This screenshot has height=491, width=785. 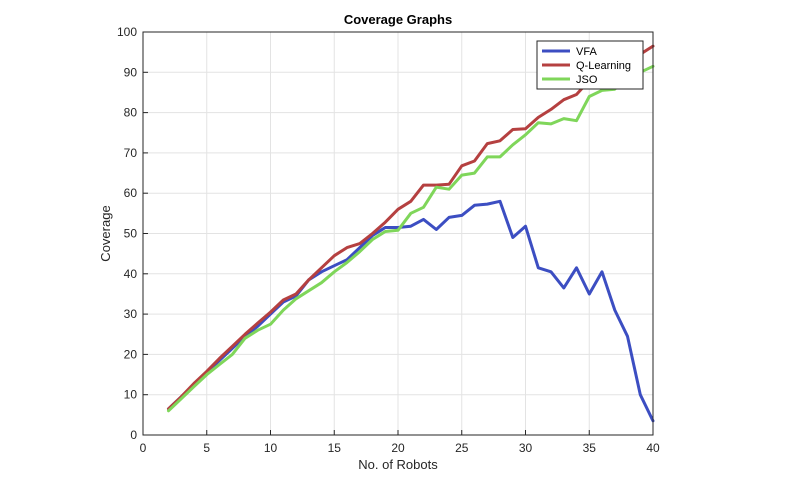 What do you see at coordinates (398, 464) in the screenshot?
I see `x-axis-label: No. of Robots` at bounding box center [398, 464].